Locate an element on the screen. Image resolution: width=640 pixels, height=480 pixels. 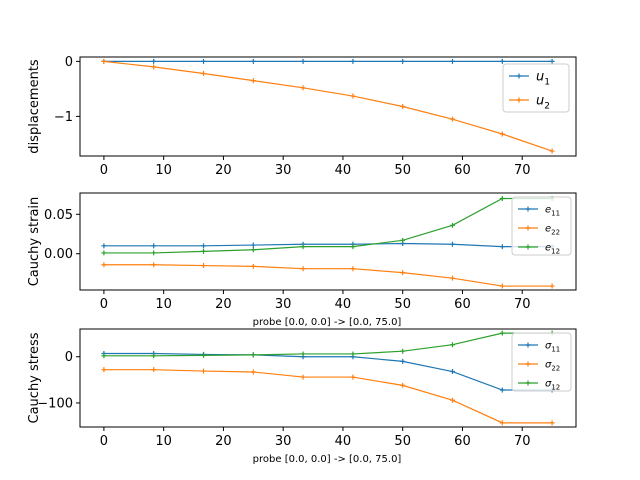
series-u2 is located at coordinates (328, 106).